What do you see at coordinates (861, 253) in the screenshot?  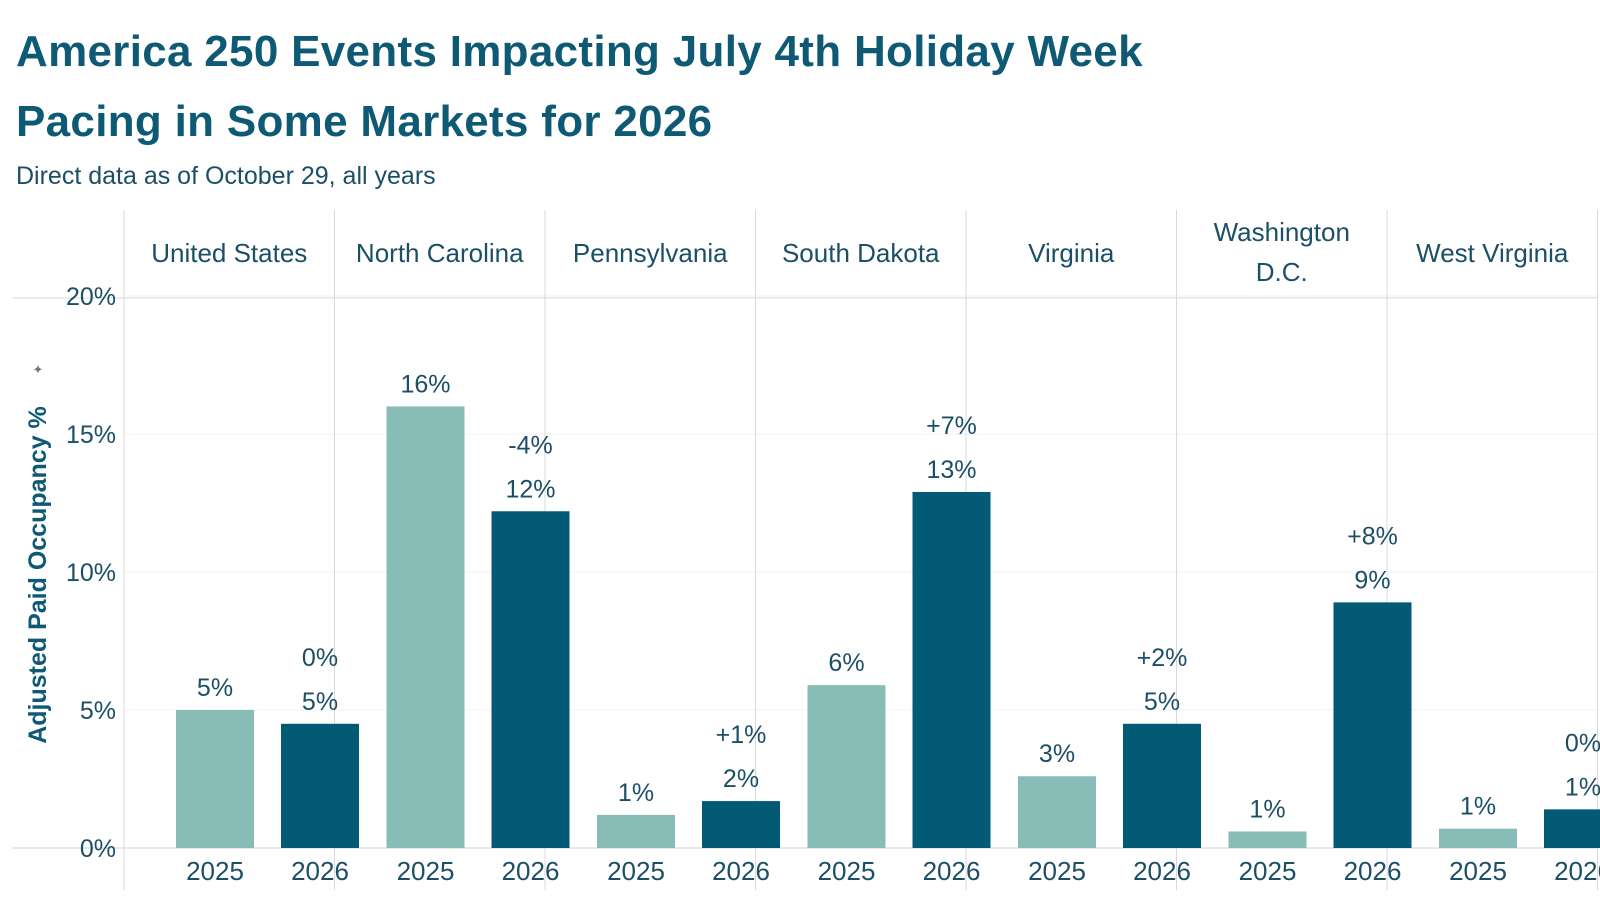 I see `market-header-label: South Dakota` at bounding box center [861, 253].